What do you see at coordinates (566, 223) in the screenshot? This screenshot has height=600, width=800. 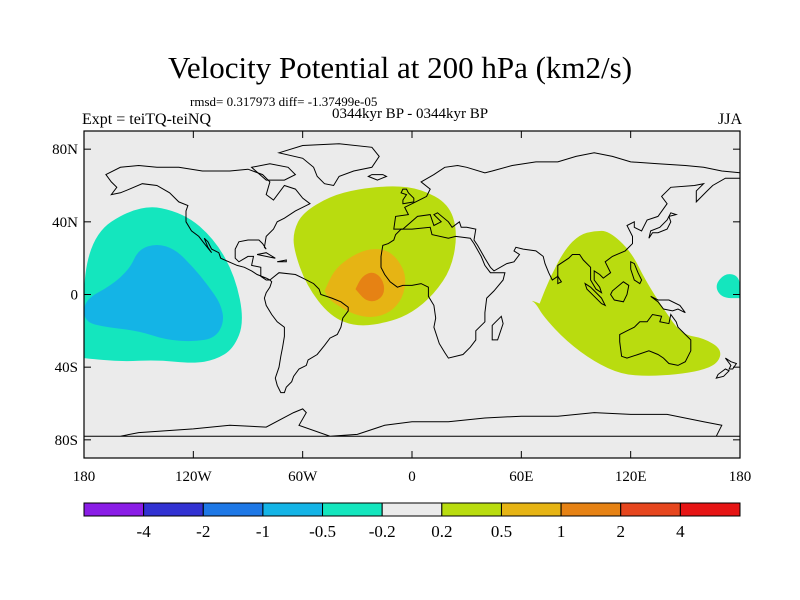 I see `coastline-eurasia` at bounding box center [566, 223].